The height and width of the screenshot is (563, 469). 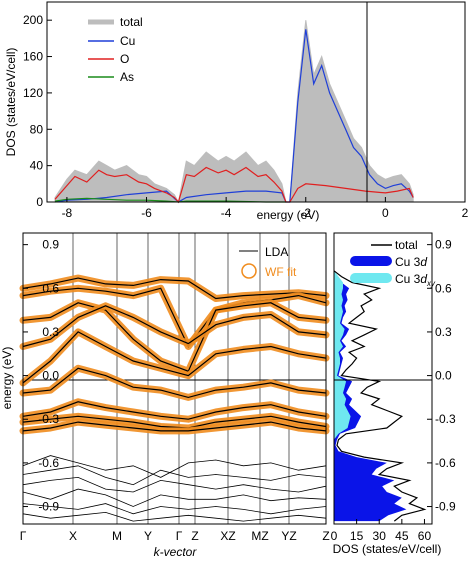 What do you see at coordinates (115, 49) in the screenshot?
I see `dos-legend: total Cu O As` at bounding box center [115, 49].